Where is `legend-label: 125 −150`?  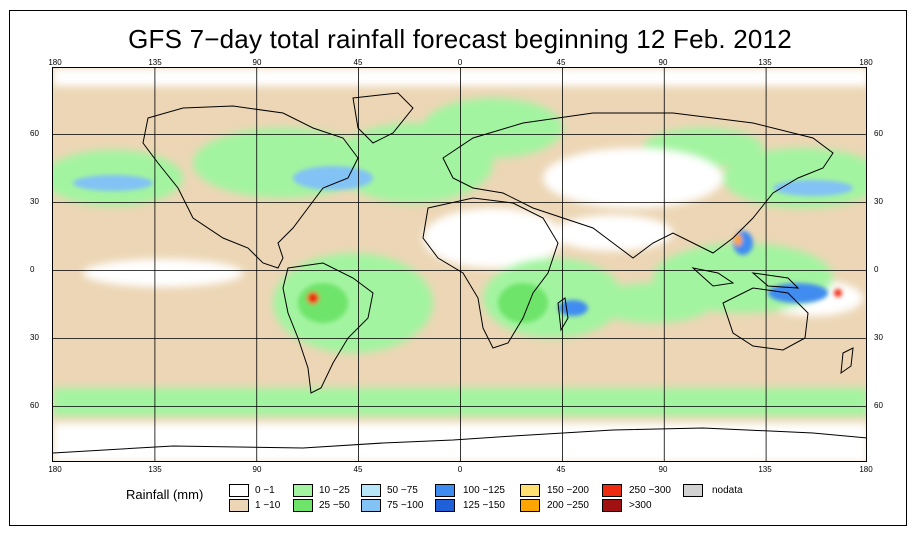
legend-label: 125 −150 is located at coordinates (484, 505).